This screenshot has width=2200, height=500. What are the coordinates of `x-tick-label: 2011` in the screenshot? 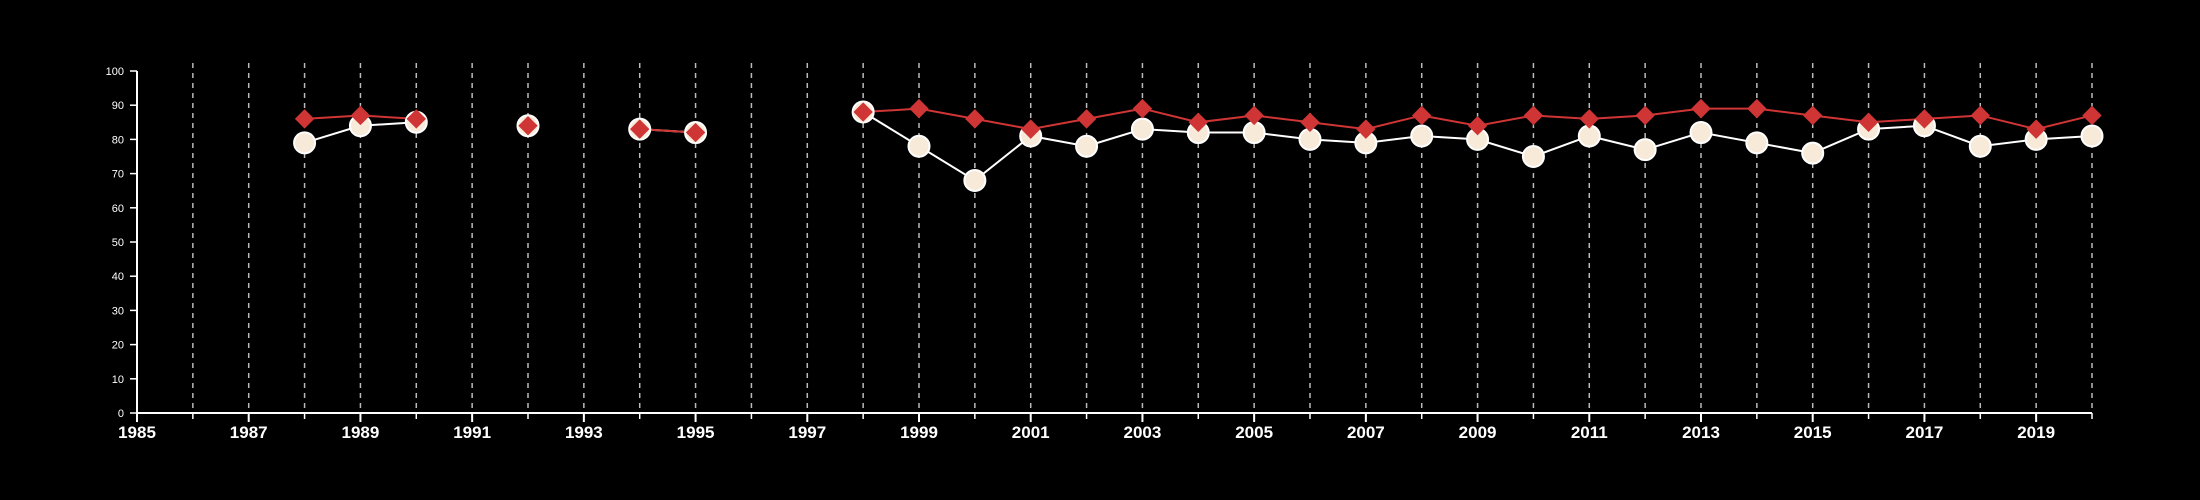 It's located at (1589, 432).